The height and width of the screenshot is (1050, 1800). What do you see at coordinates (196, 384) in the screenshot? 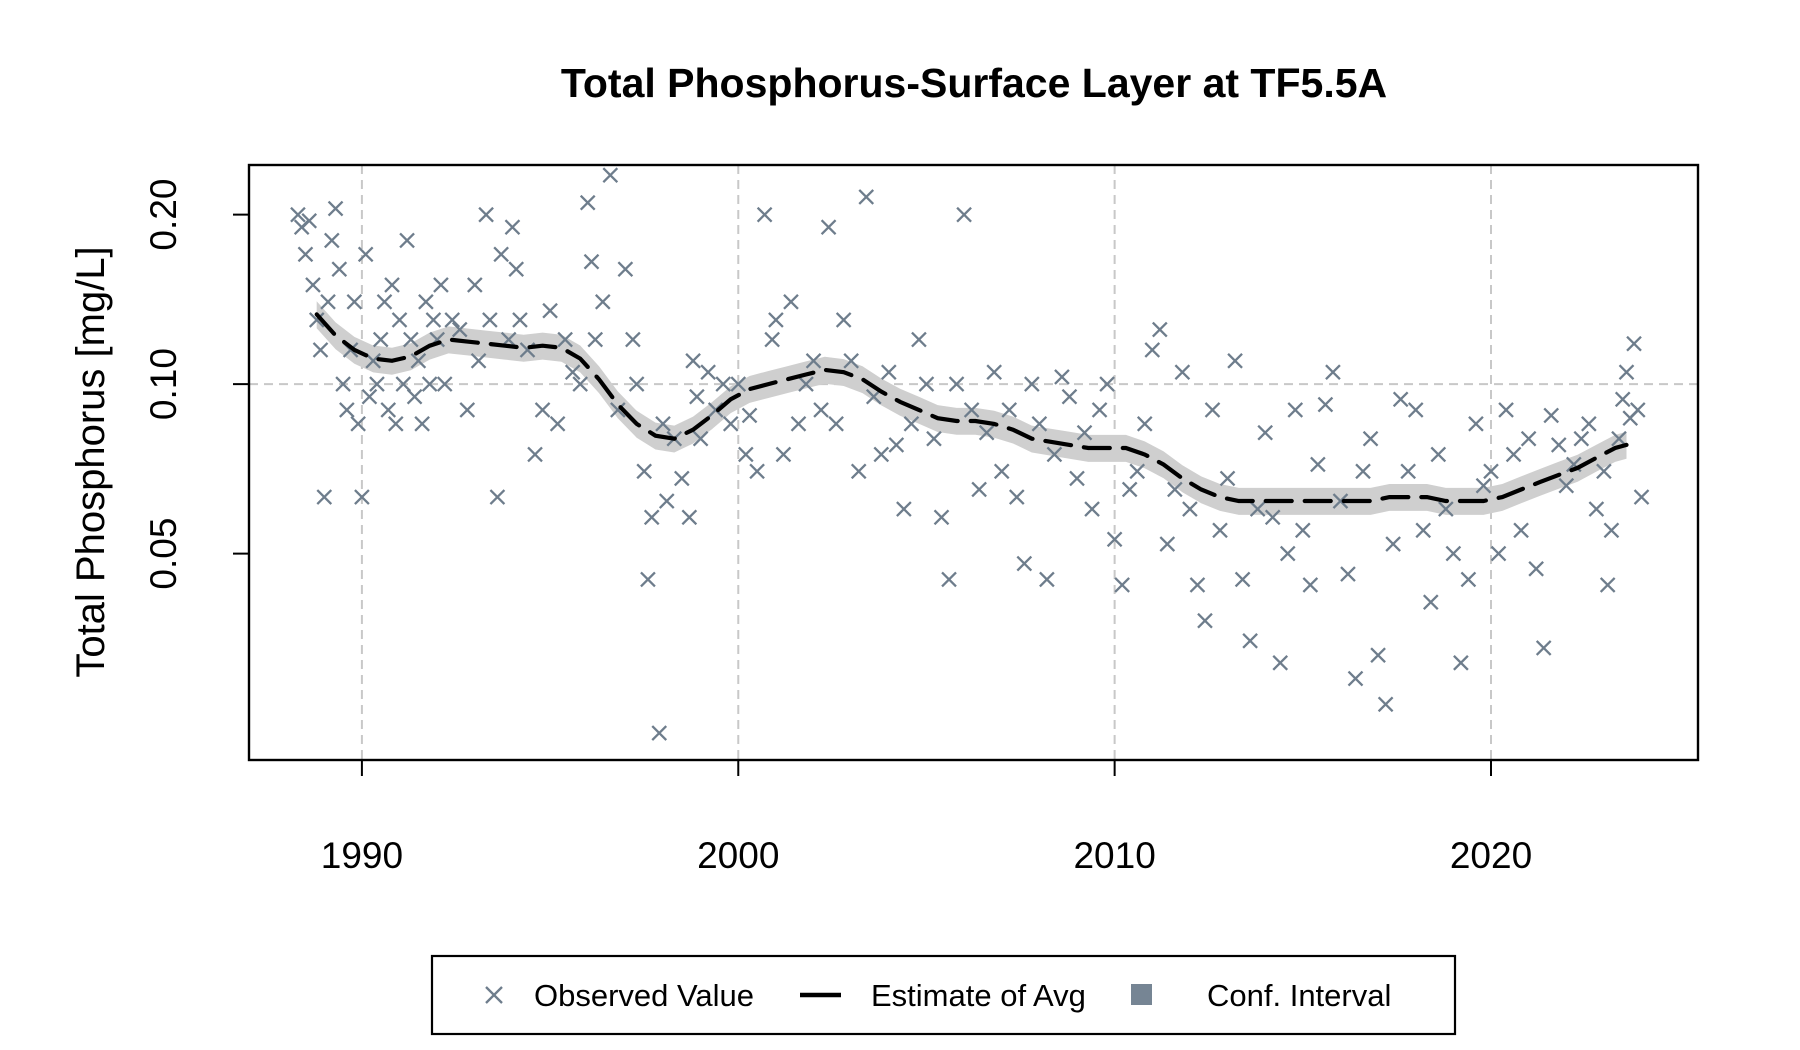
I see `y-axis: 0.05 0.10 0.20` at bounding box center [196, 384].